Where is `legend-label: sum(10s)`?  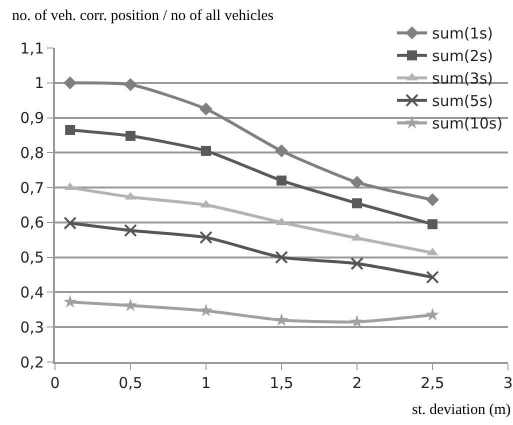
legend-label: sum(10s) is located at coordinates (467, 123).